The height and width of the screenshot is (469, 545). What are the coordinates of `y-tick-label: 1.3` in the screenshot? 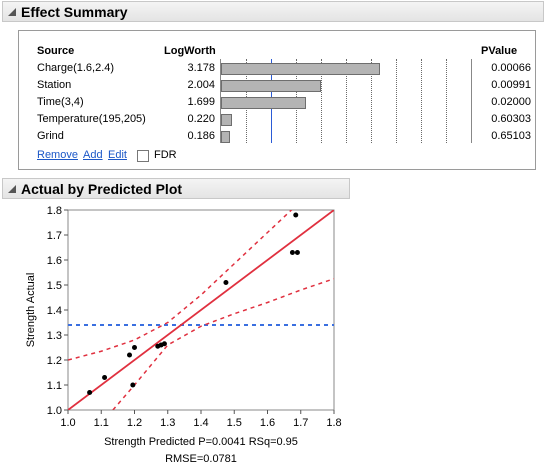 It's located at (54, 336).